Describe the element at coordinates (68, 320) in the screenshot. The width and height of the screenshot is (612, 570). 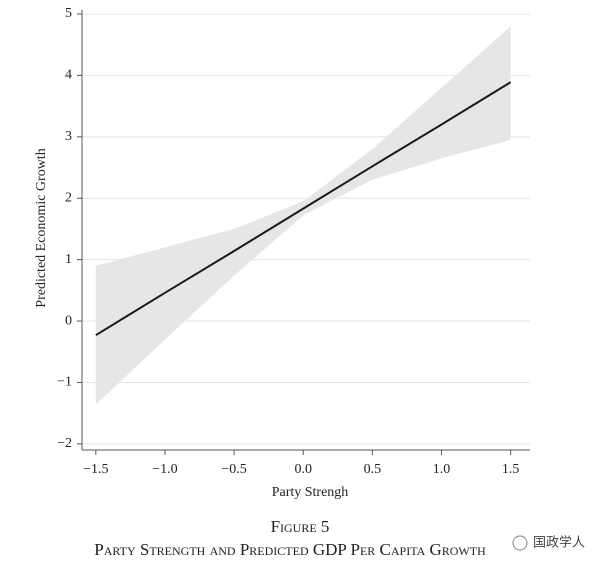
I see `y-tick-label: 0` at that location.